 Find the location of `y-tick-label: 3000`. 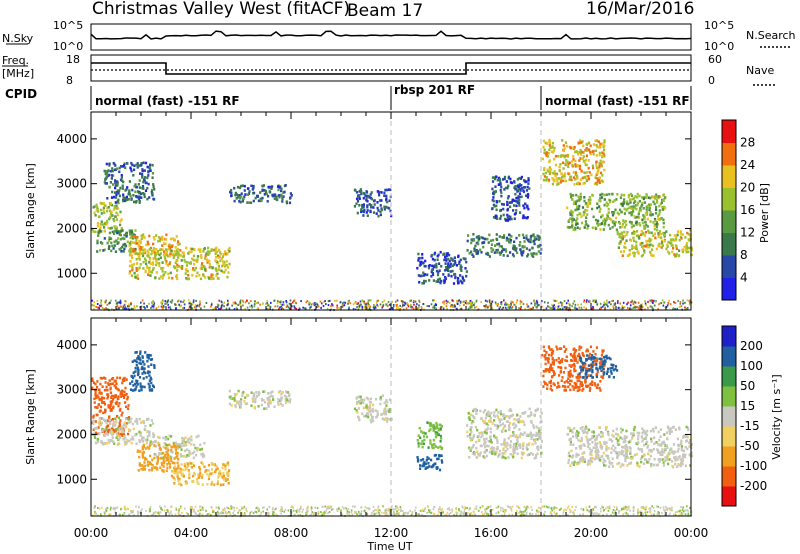

y-tick-label: 3000 is located at coordinates (71, 184).